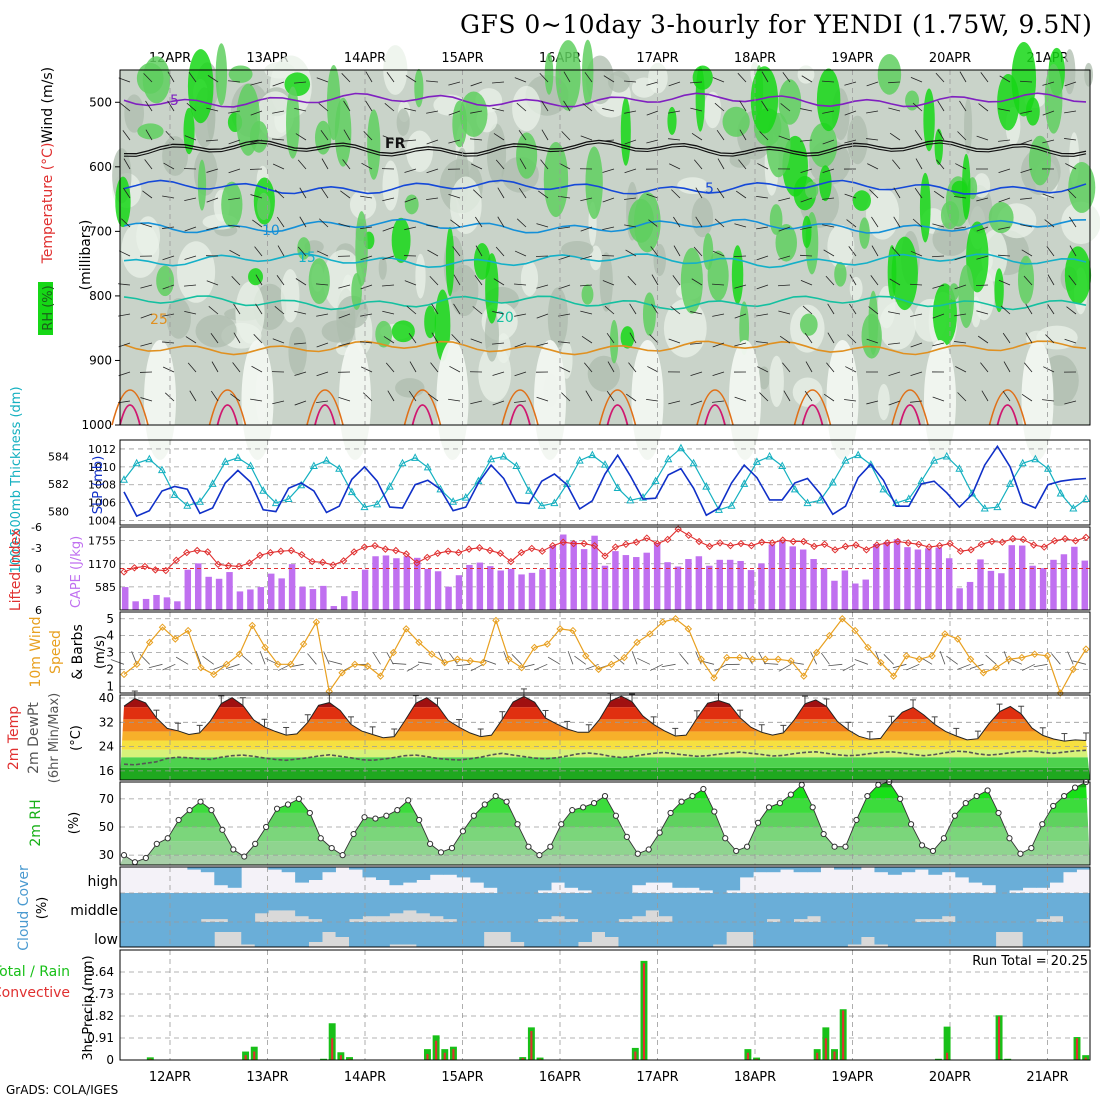 The height and width of the screenshot is (1100, 1100). Describe the element at coordinates (14, 738) in the screenshot. I see `temp-axis-label: 2m Temp` at that location.